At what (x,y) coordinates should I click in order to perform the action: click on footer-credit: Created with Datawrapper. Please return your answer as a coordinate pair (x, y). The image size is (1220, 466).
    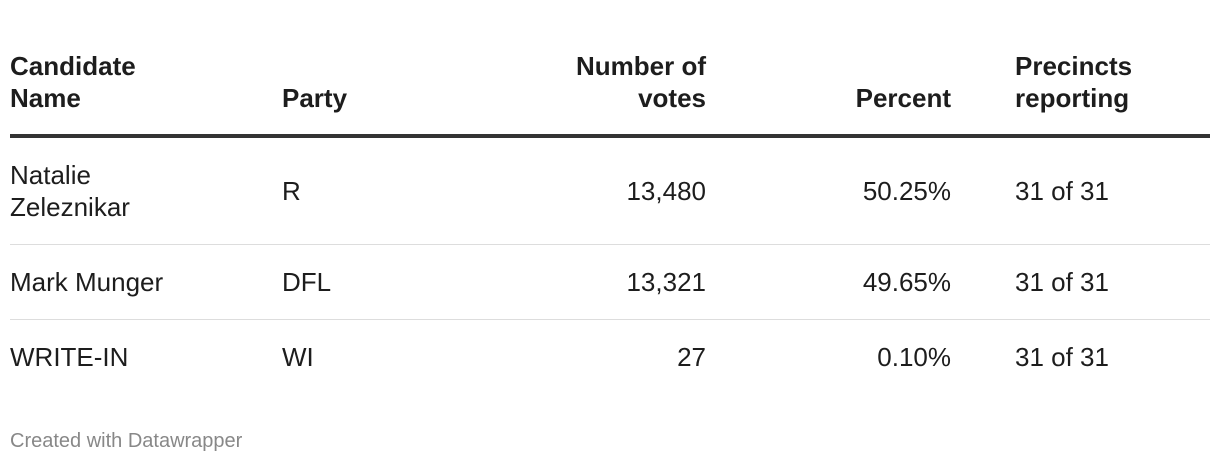
    Looking at the image, I should click on (126, 441).